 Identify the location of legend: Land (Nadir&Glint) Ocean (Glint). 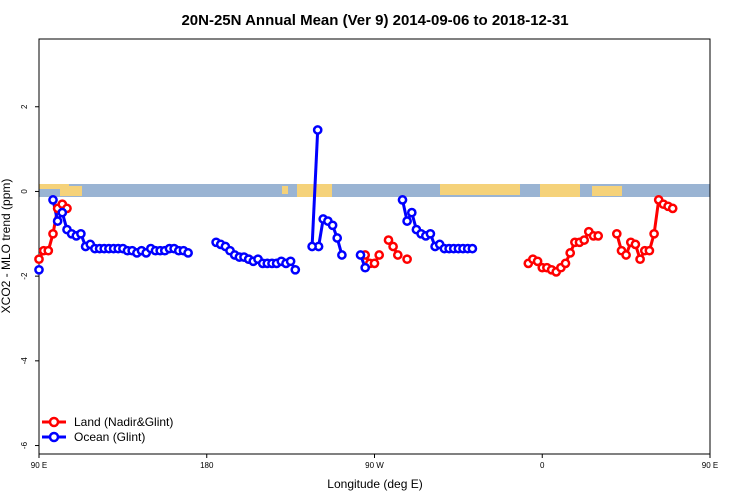
(107, 429).